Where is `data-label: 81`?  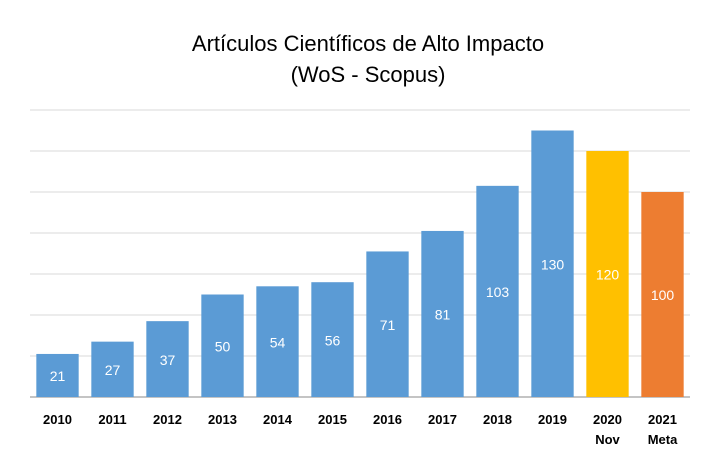
data-label: 81 is located at coordinates (443, 315).